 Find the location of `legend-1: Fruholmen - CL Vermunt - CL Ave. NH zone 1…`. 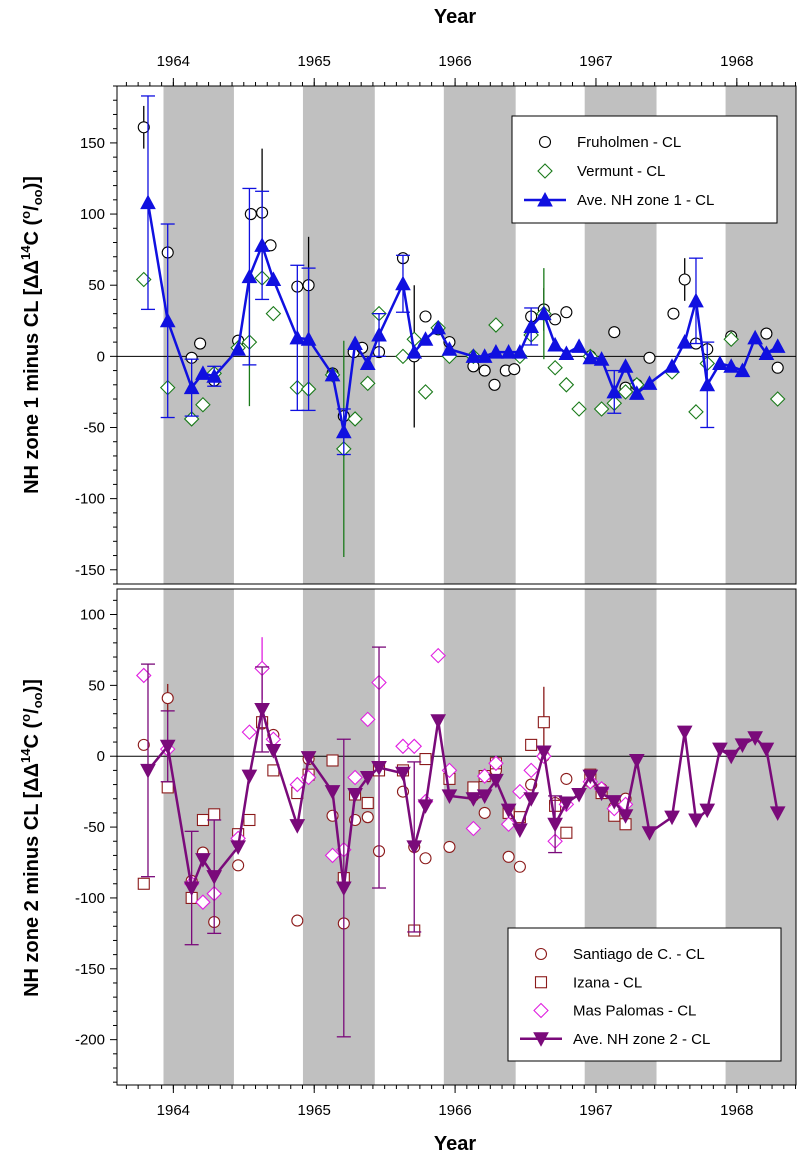

legend-1: Fruholmen - CL Vermunt - CL Ave. NH zone 1… is located at coordinates (644, 169).